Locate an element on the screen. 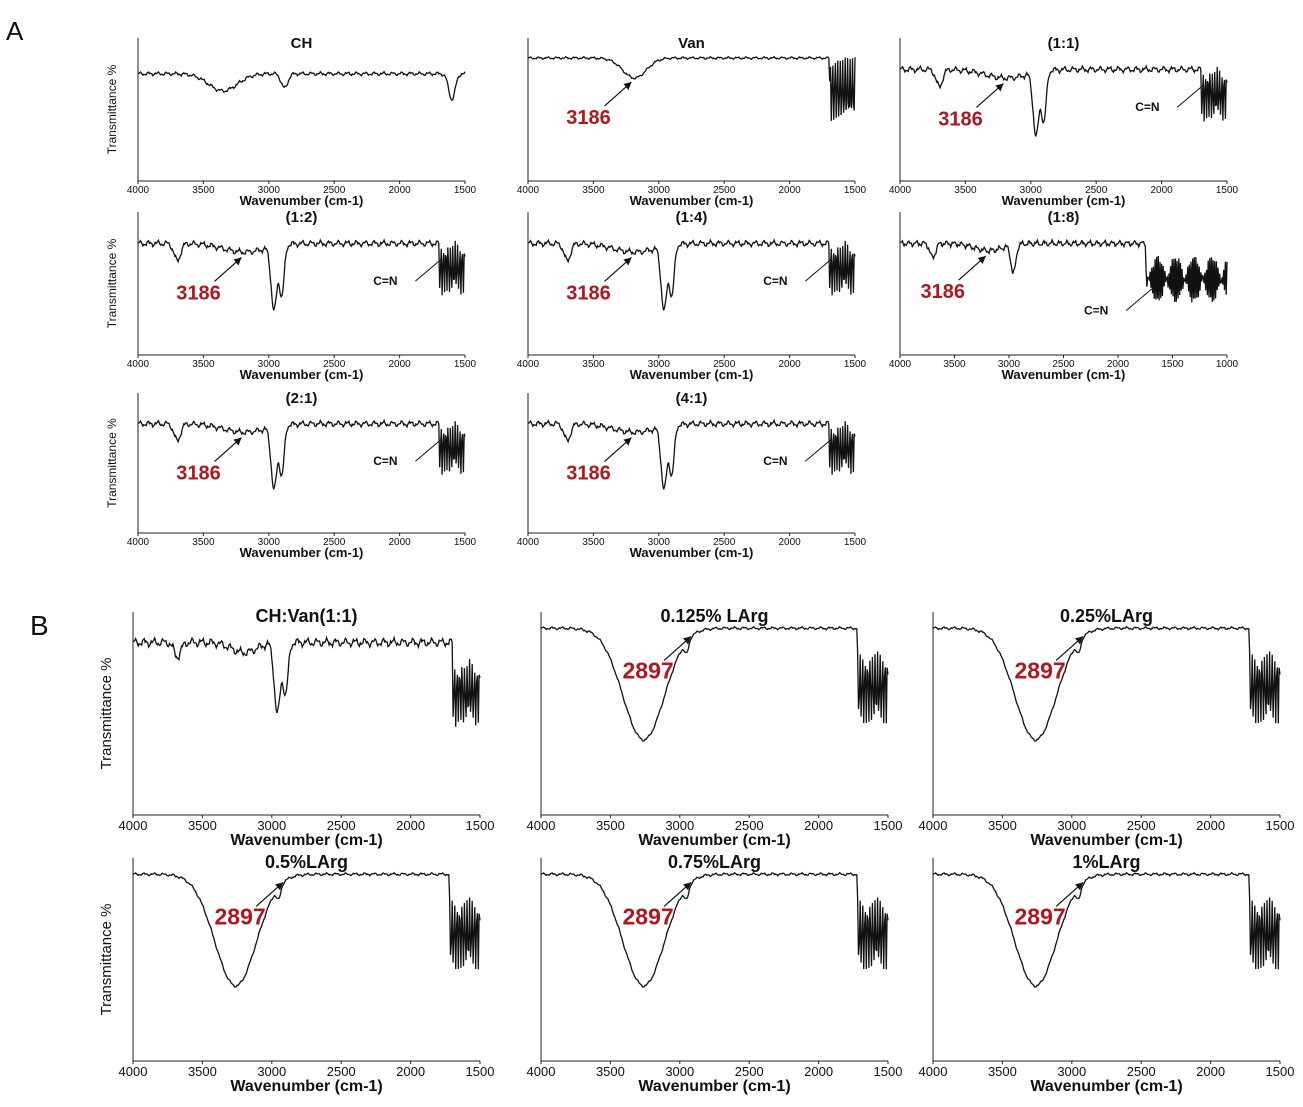 The width and height of the screenshot is (1303, 1107). panel-label-b: B is located at coordinates (39, 625).